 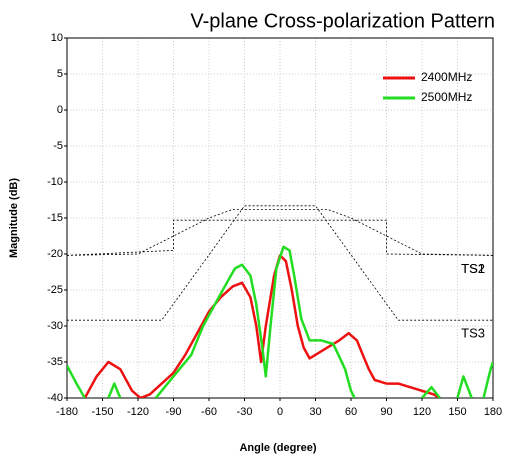 What do you see at coordinates (342, 21) in the screenshot?
I see `chart-title: V-plane Cross-polarization Pattern` at bounding box center [342, 21].